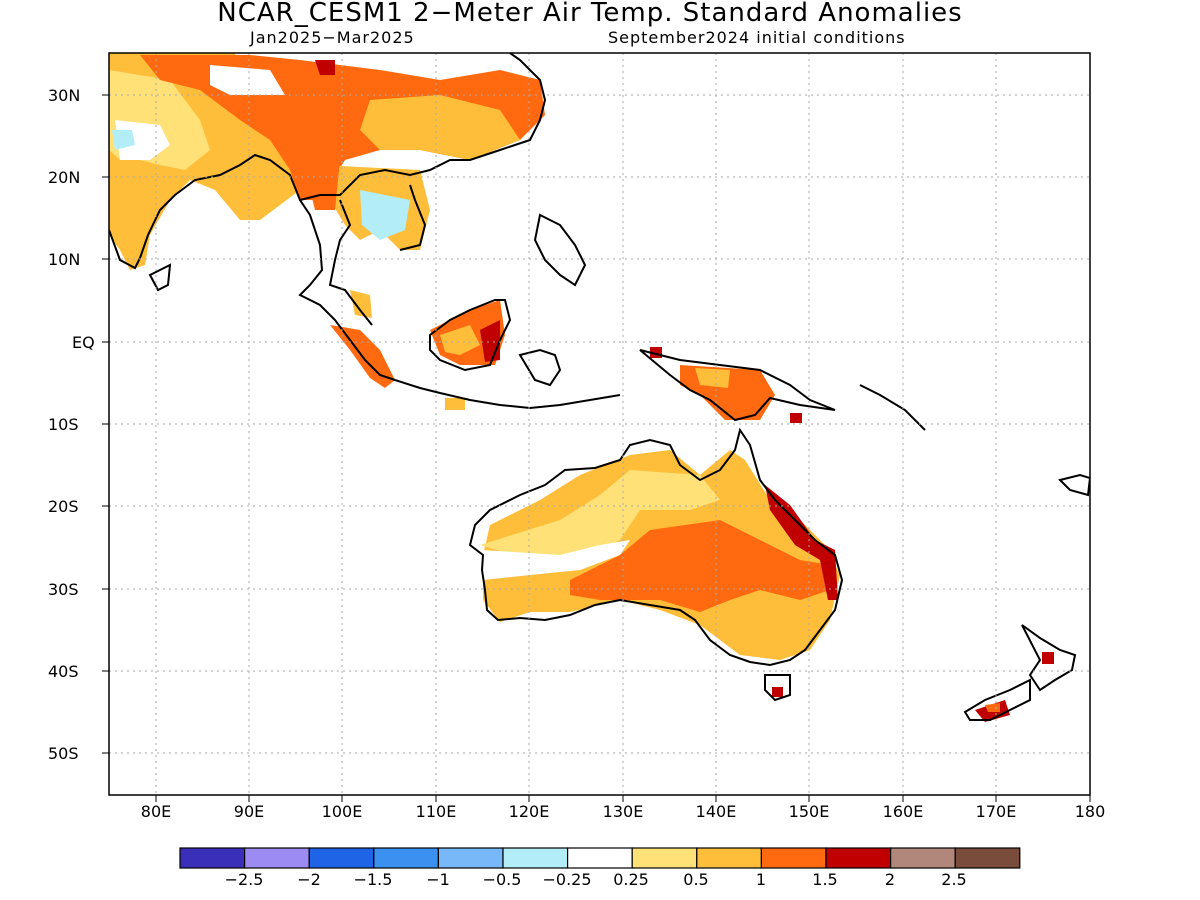  What do you see at coordinates (342, 811) in the screenshot?
I see `lon-label-100e: 100E` at bounding box center [342, 811].